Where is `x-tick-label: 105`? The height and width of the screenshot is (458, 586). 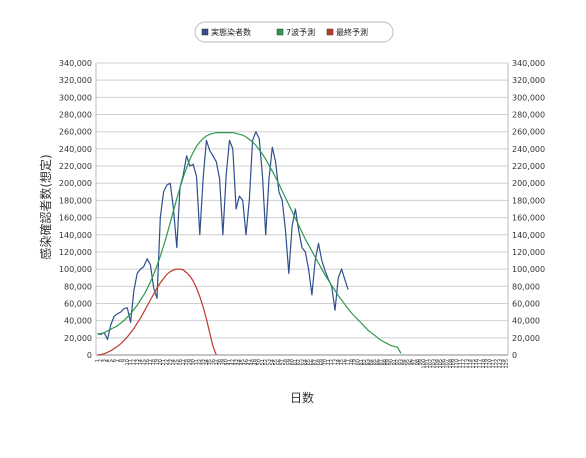
x-tick-label: 105 is located at coordinates (441, 364).